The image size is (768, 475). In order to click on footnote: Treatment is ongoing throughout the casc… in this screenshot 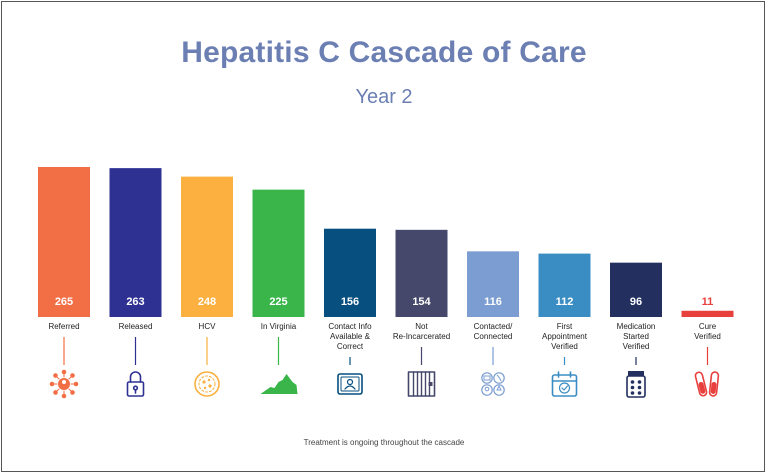, I will do `click(384, 442)`.